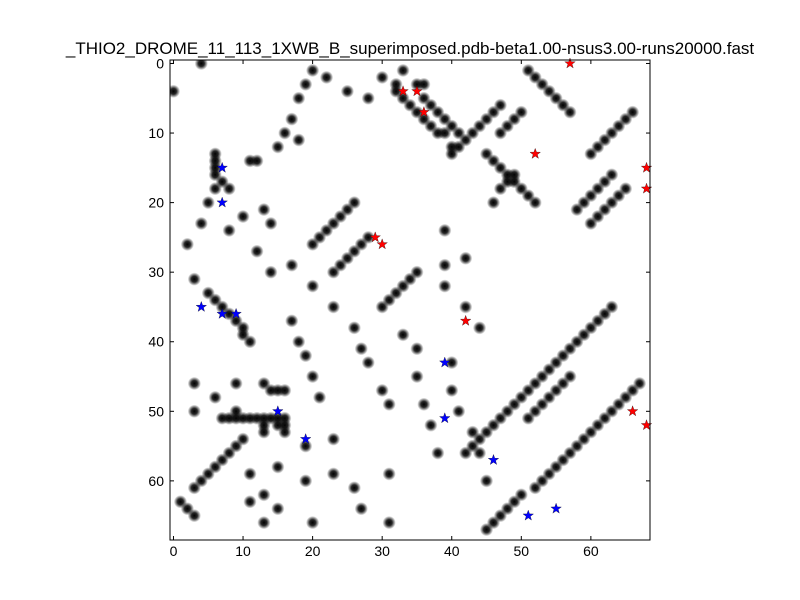 This screenshot has width=800, height=600. Describe the element at coordinates (156, 203) in the screenshot. I see `y-tick-label: 20` at that location.